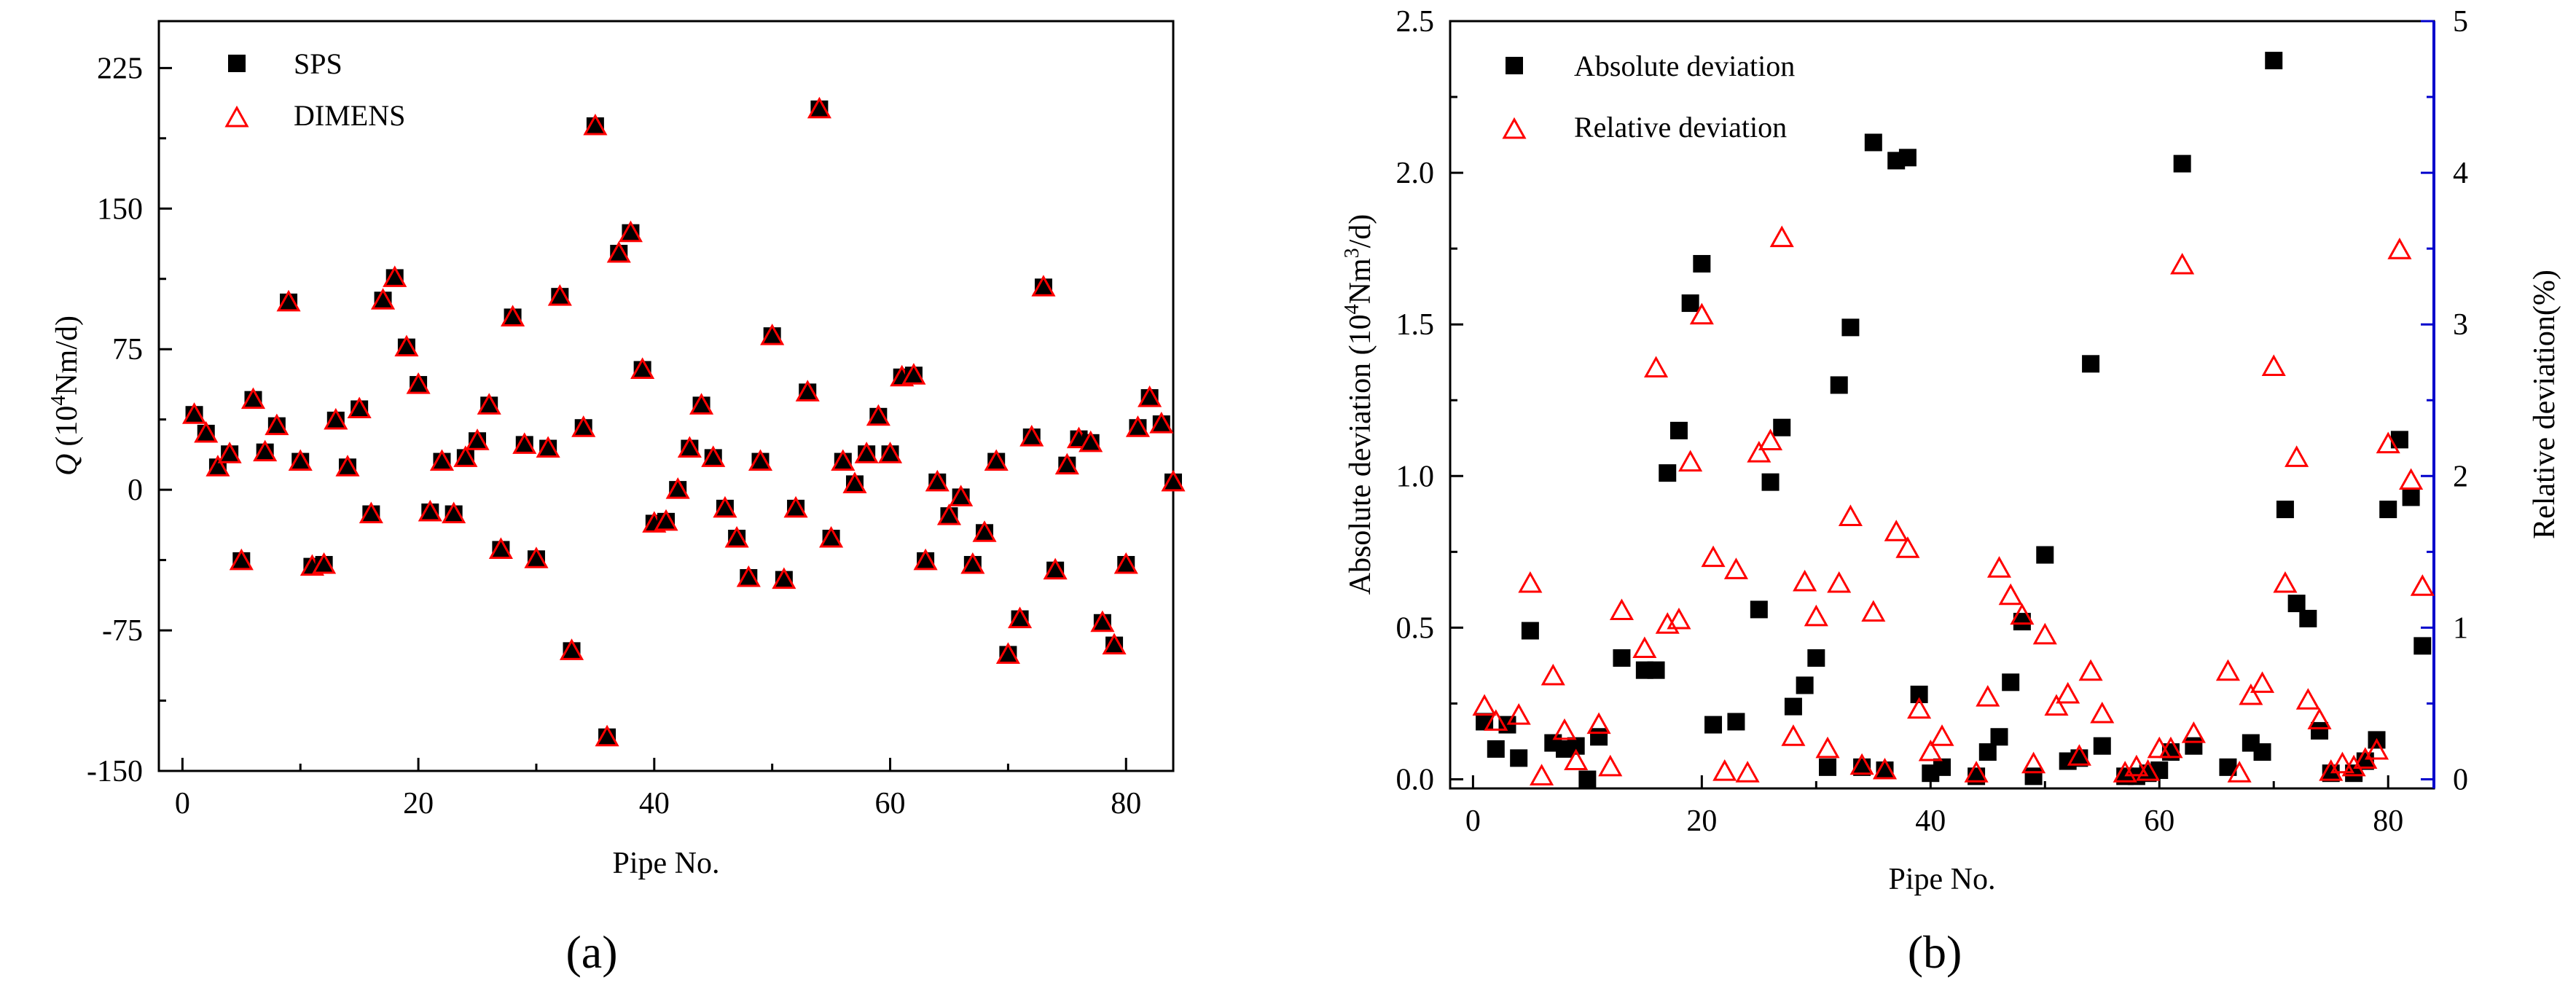  What do you see at coordinates (127, 350) in the screenshot?
I see `y-tick-label: 75` at bounding box center [127, 350].